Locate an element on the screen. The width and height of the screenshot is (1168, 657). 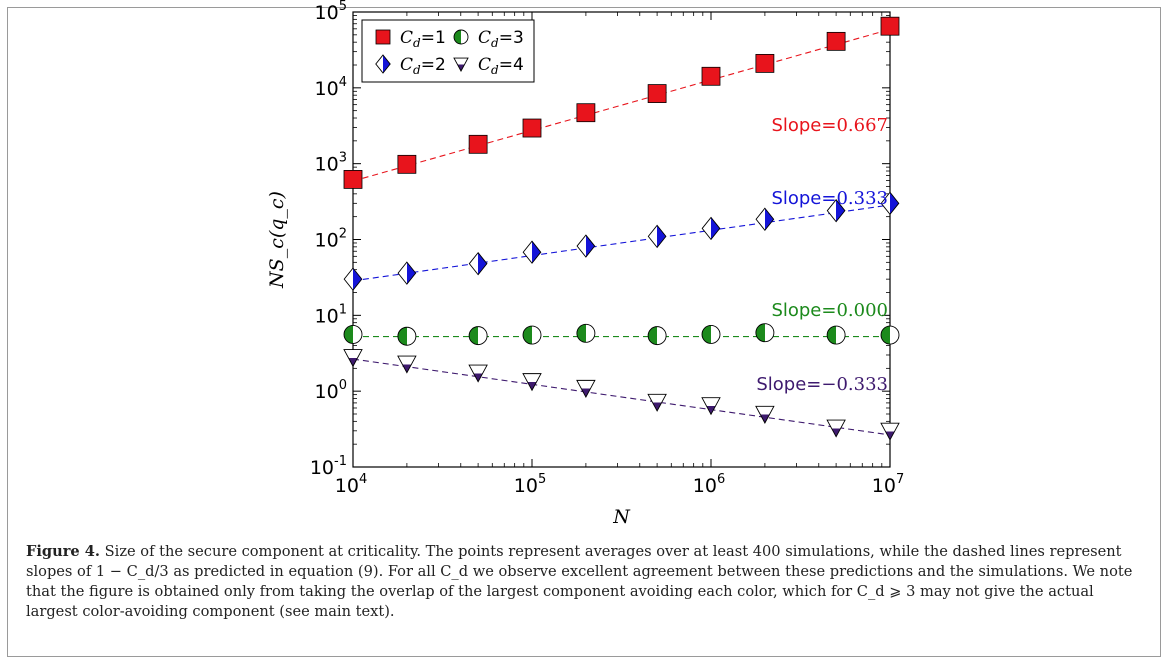
legend-label: Cd=4 is located at coordinates (501, 66).